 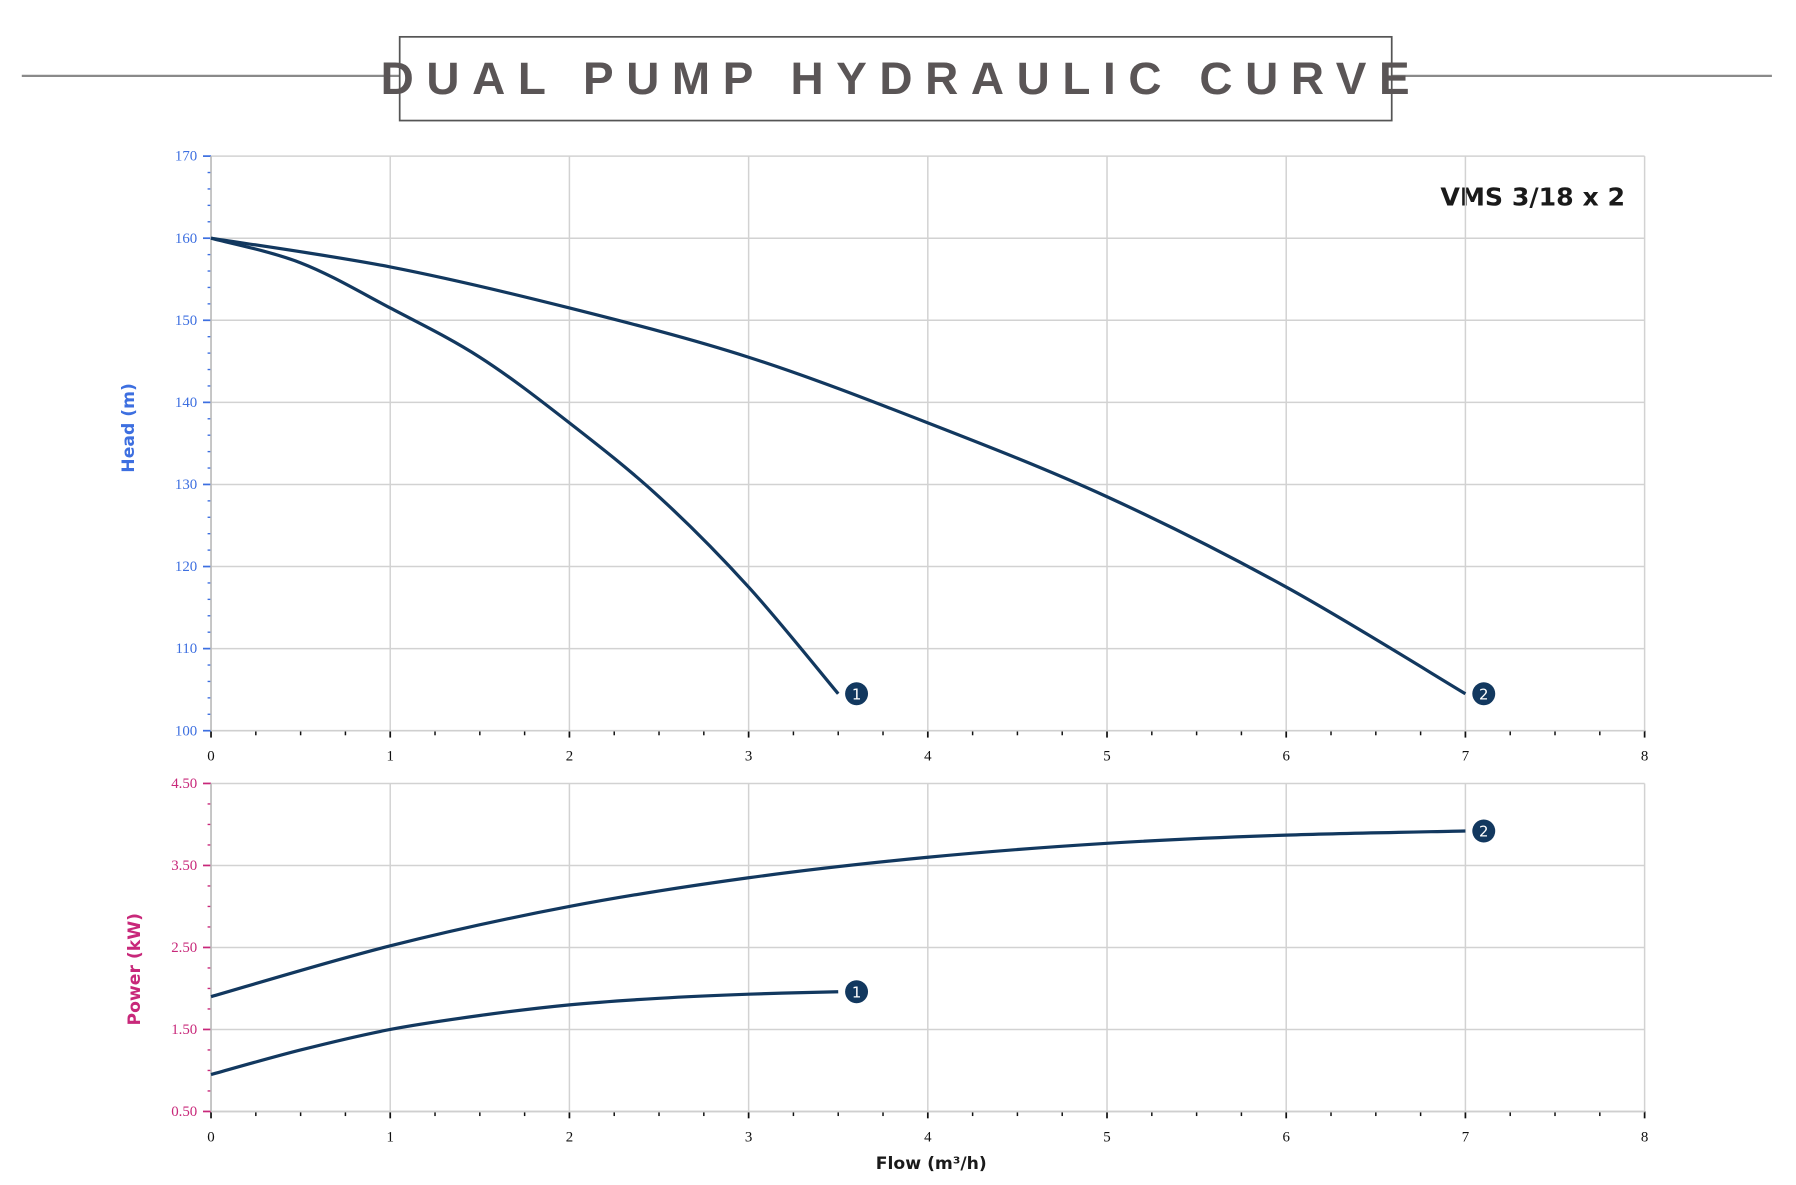 What do you see at coordinates (1532, 196) in the screenshot?
I see `model-label: VMS 3/18 x 2` at bounding box center [1532, 196].